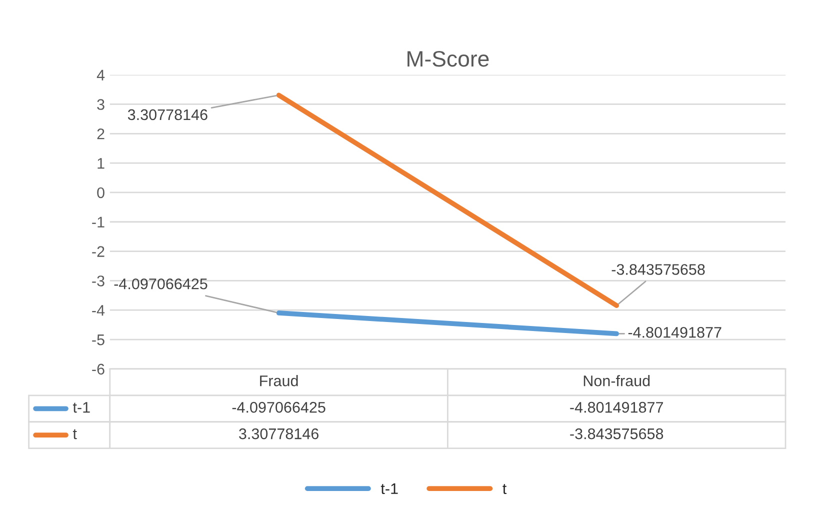  What do you see at coordinates (278, 434) in the screenshot?
I see `data-label: 3.30778146` at bounding box center [278, 434].